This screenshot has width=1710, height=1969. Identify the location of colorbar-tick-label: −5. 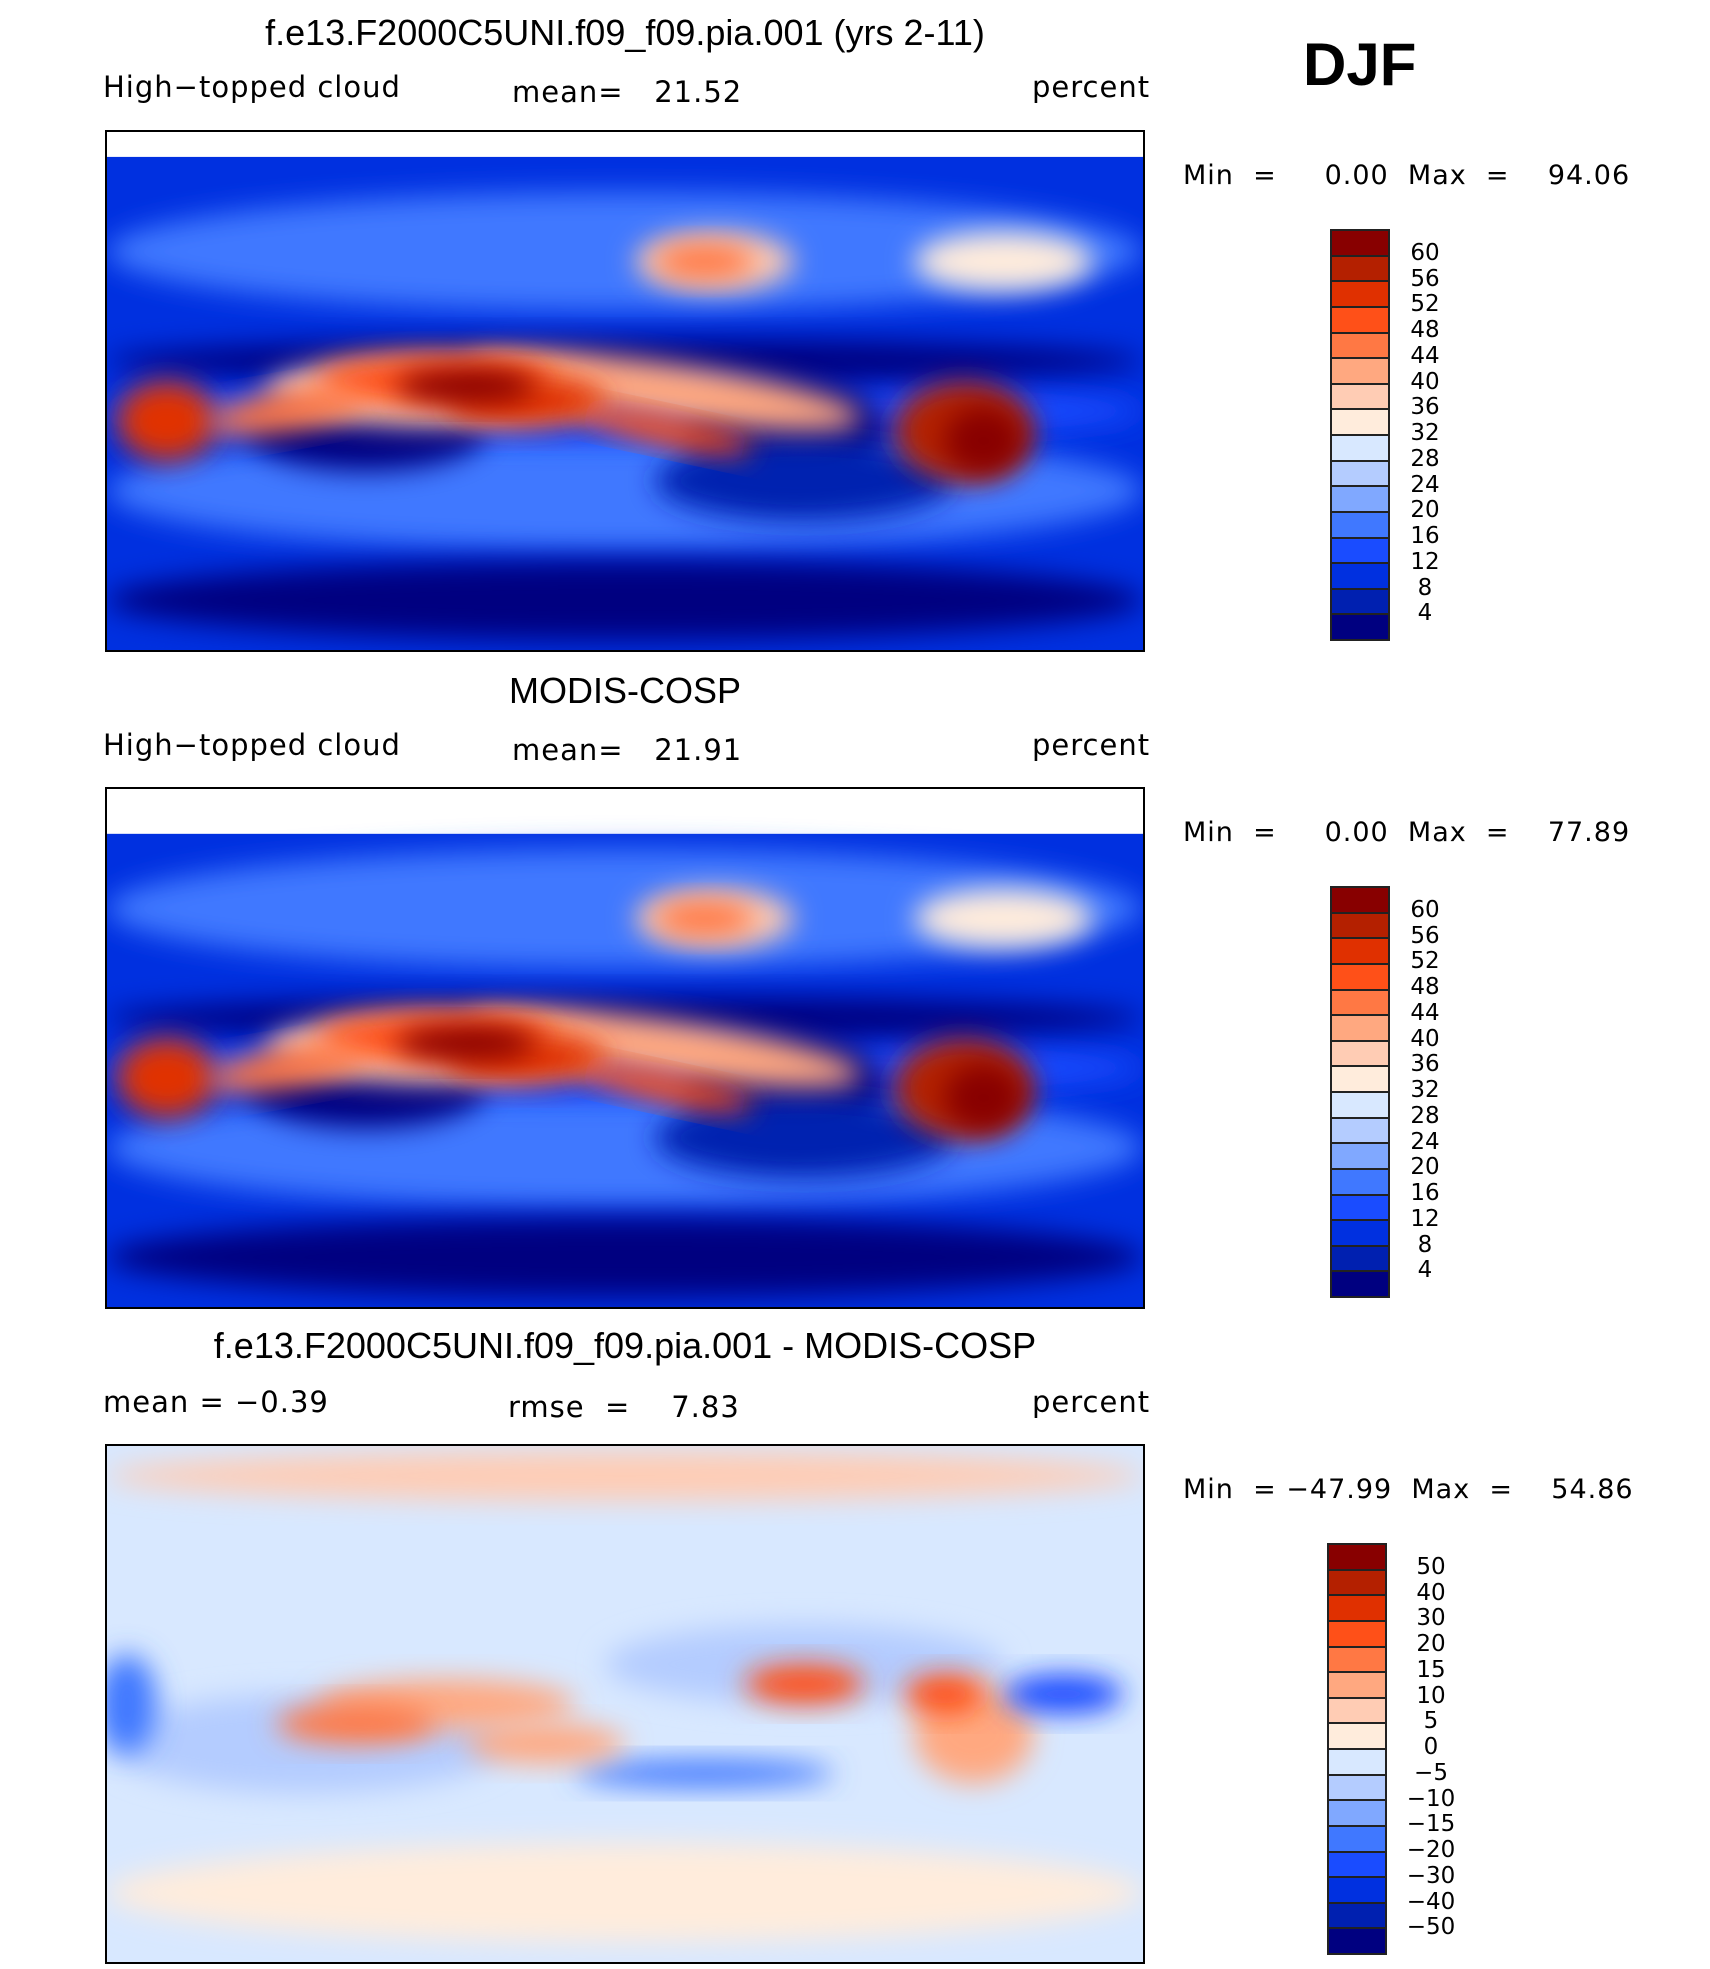
(1431, 1772).